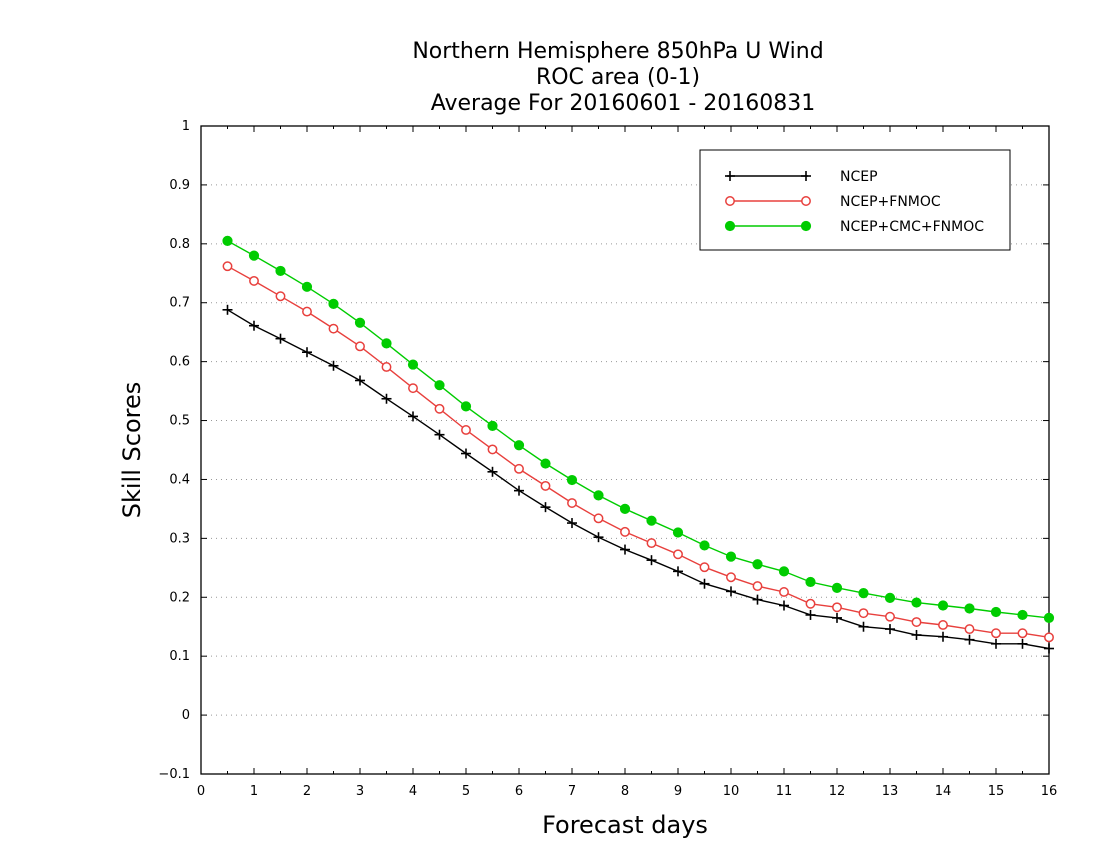 This screenshot has height=850, width=1100. I want to click on x-tick-label: 15, so click(996, 791).